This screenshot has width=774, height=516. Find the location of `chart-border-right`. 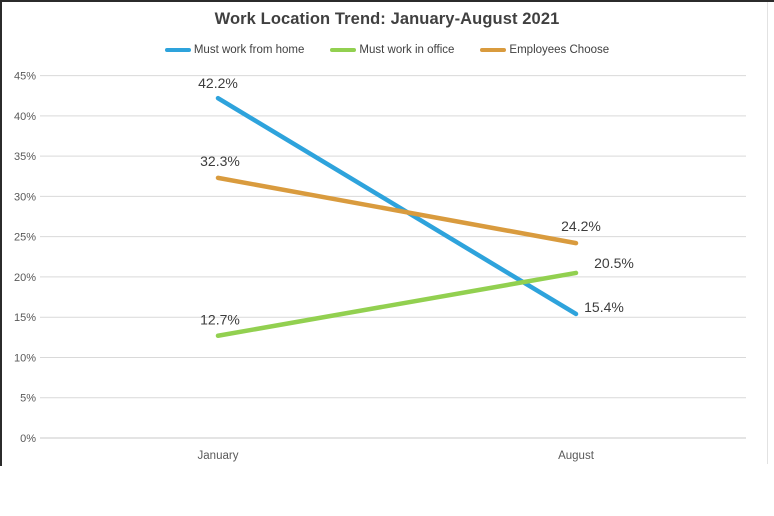

chart-border-right is located at coordinates (767, 233).